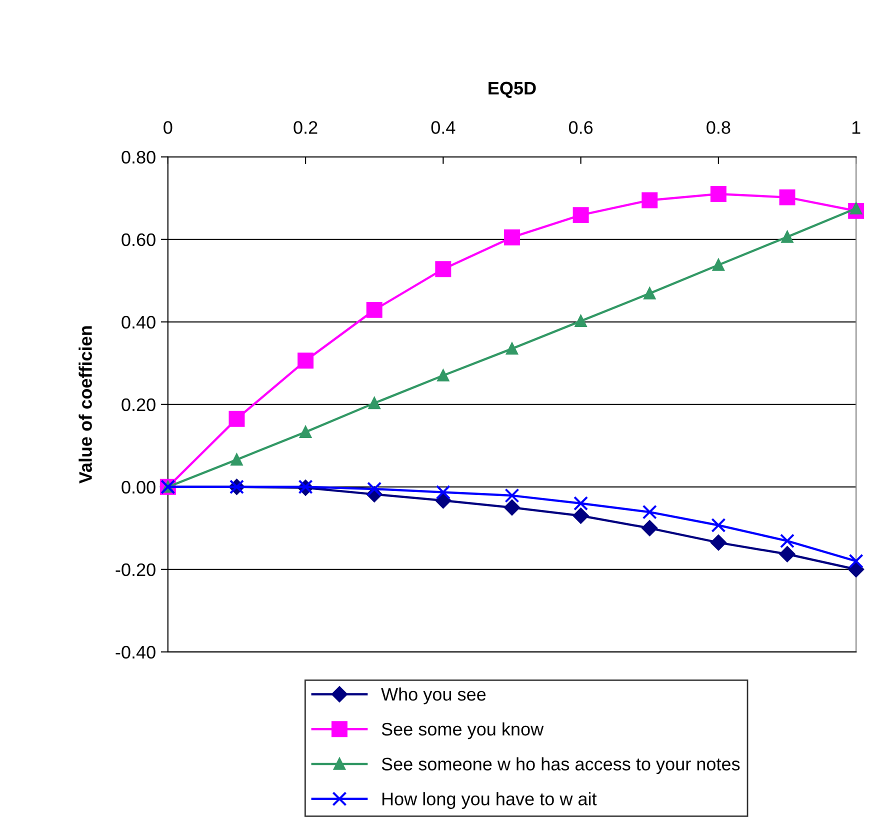  What do you see at coordinates (443, 127) in the screenshot?
I see `x-tick-label: 0.4` at bounding box center [443, 127].